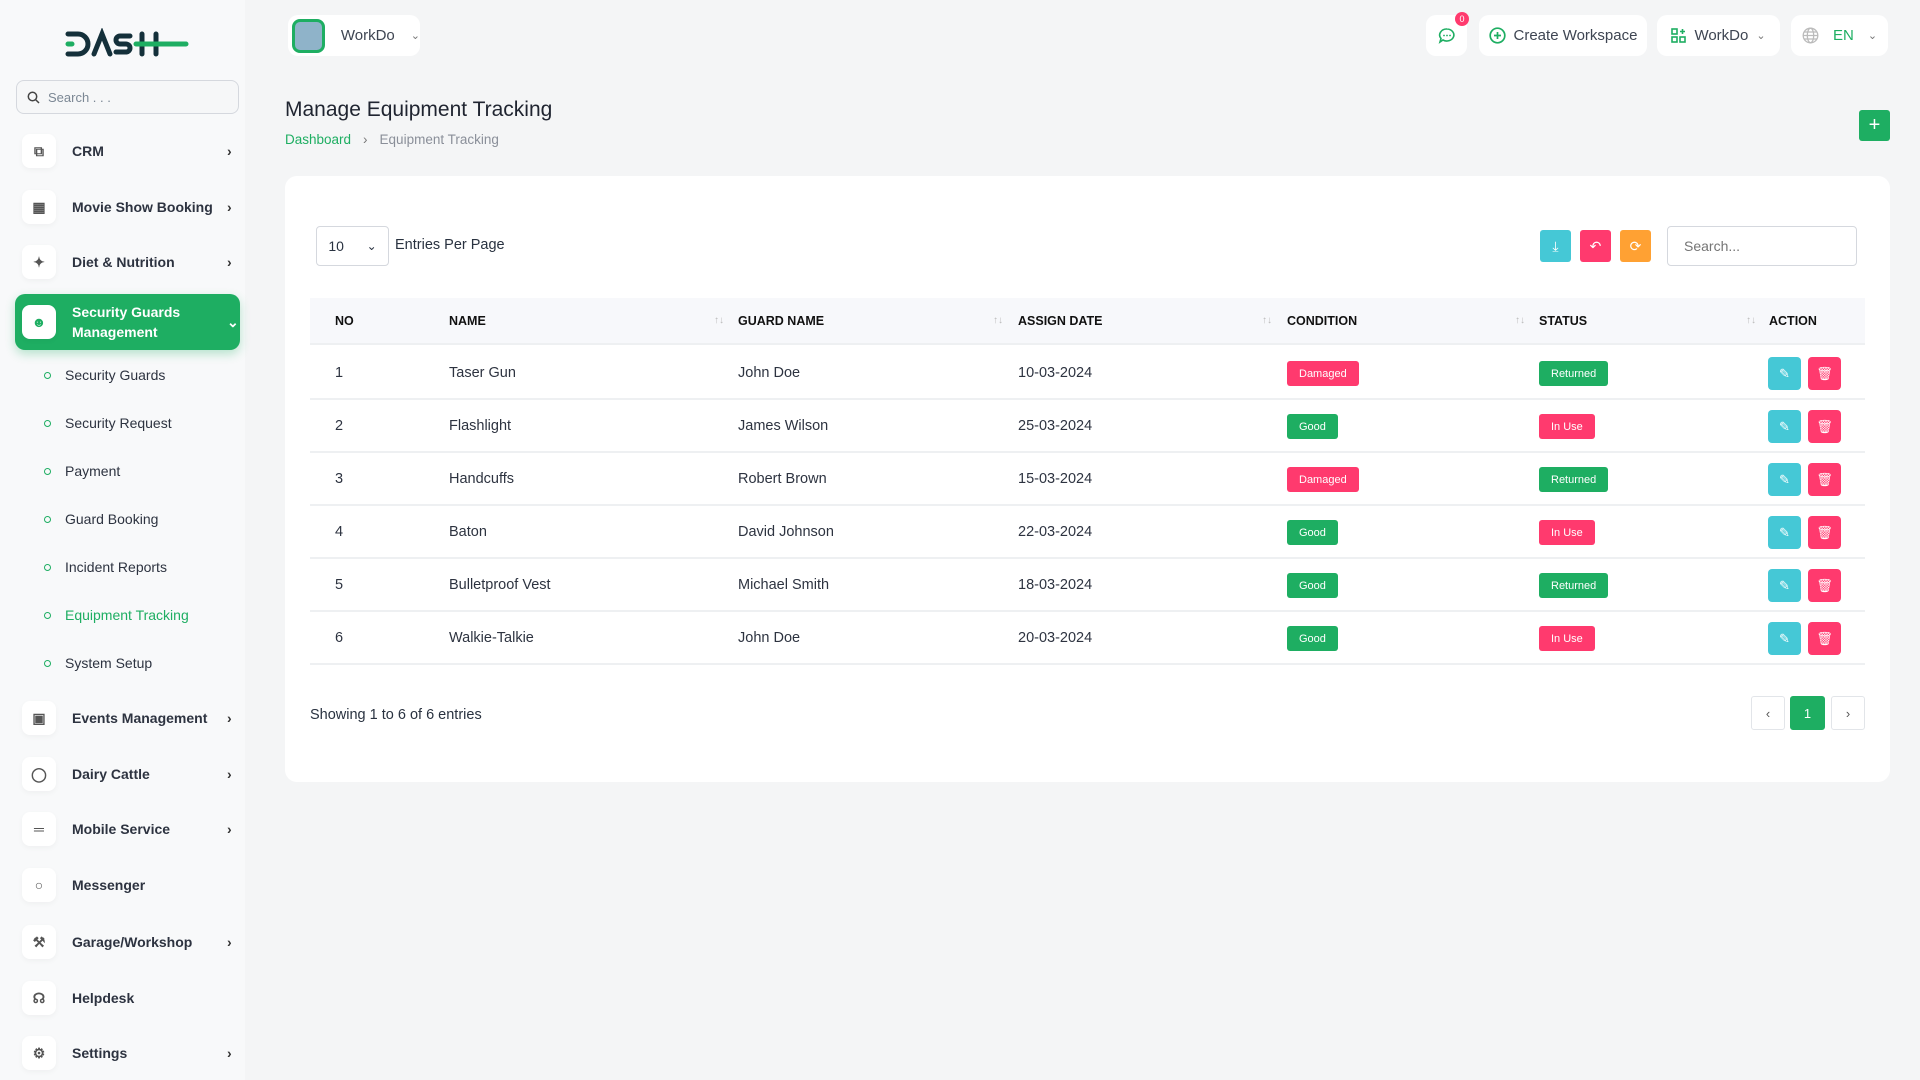 Image resolution: width=1920 pixels, height=1080 pixels. Describe the element at coordinates (308, 35) in the screenshot. I see `building-icon` at that location.